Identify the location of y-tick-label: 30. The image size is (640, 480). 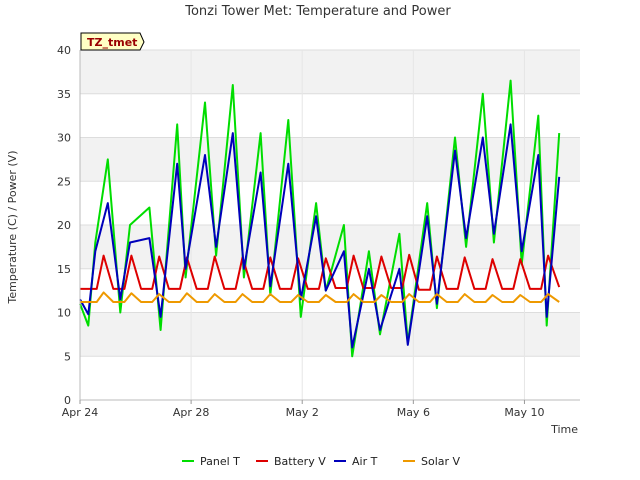
(64, 138).